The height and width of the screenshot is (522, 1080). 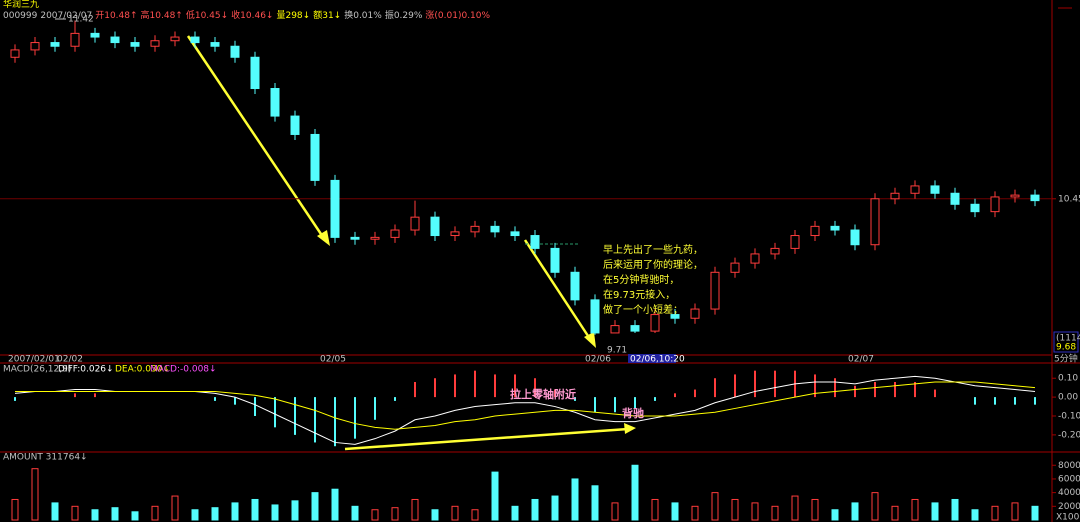 What do you see at coordinates (1066, 359) in the screenshot?
I see `period-label: 5分钟` at bounding box center [1066, 359].